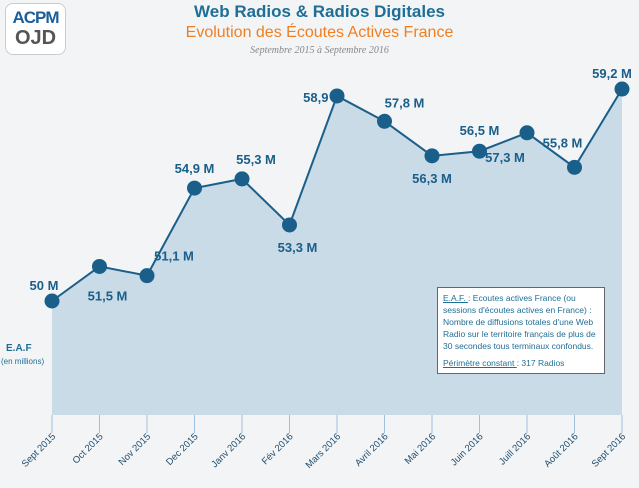  Describe the element at coordinates (505, 157) in the screenshot. I see `data-label: 57,3 M` at that location.